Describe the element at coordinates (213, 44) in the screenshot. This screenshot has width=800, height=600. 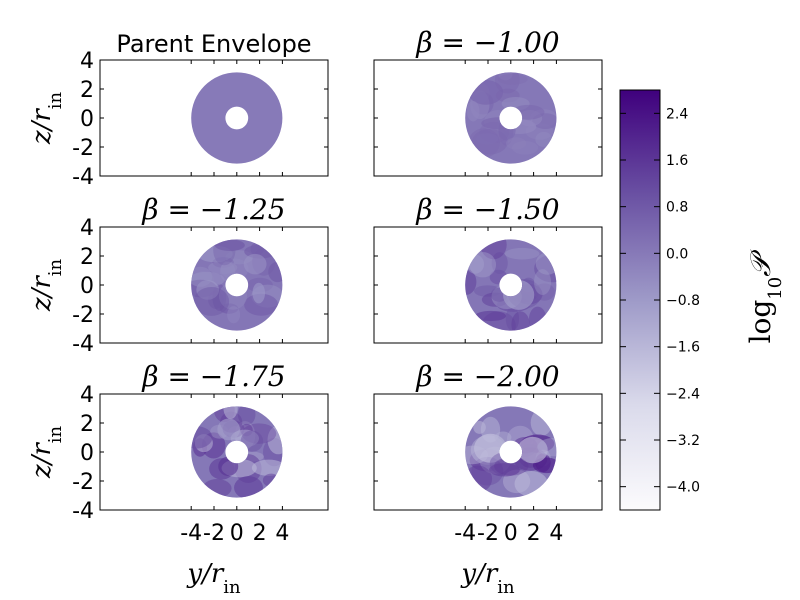
I see `panel-title: Parent Envelope` at that location.